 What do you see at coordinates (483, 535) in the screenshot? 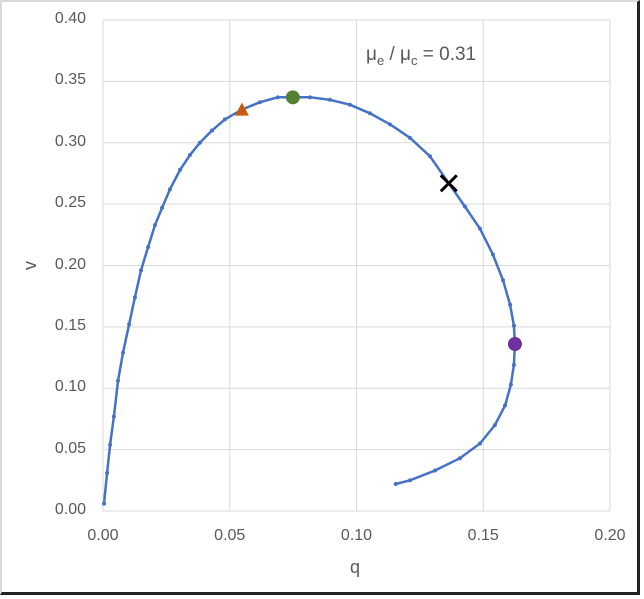
I see `x-tick-label: 0.15` at bounding box center [483, 535].